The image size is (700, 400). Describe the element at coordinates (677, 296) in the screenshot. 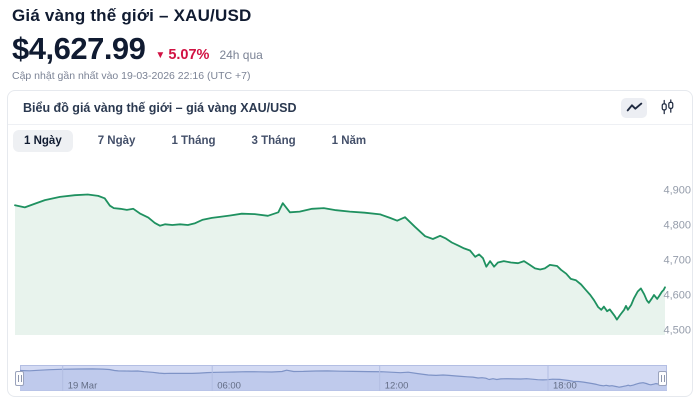

I see `y-axis-label: 4,600` at that location.